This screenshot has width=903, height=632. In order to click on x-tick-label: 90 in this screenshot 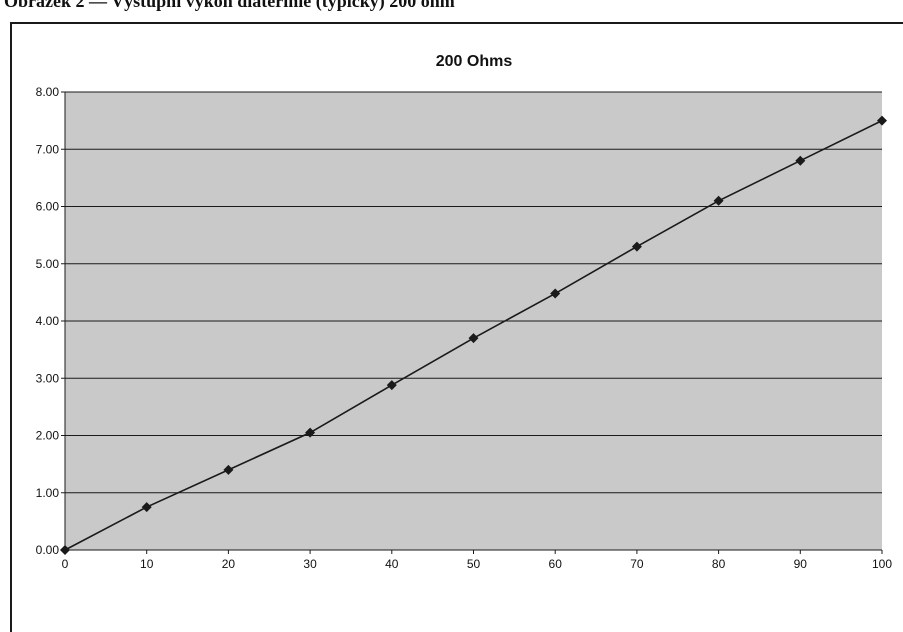, I will do `click(801, 564)`.